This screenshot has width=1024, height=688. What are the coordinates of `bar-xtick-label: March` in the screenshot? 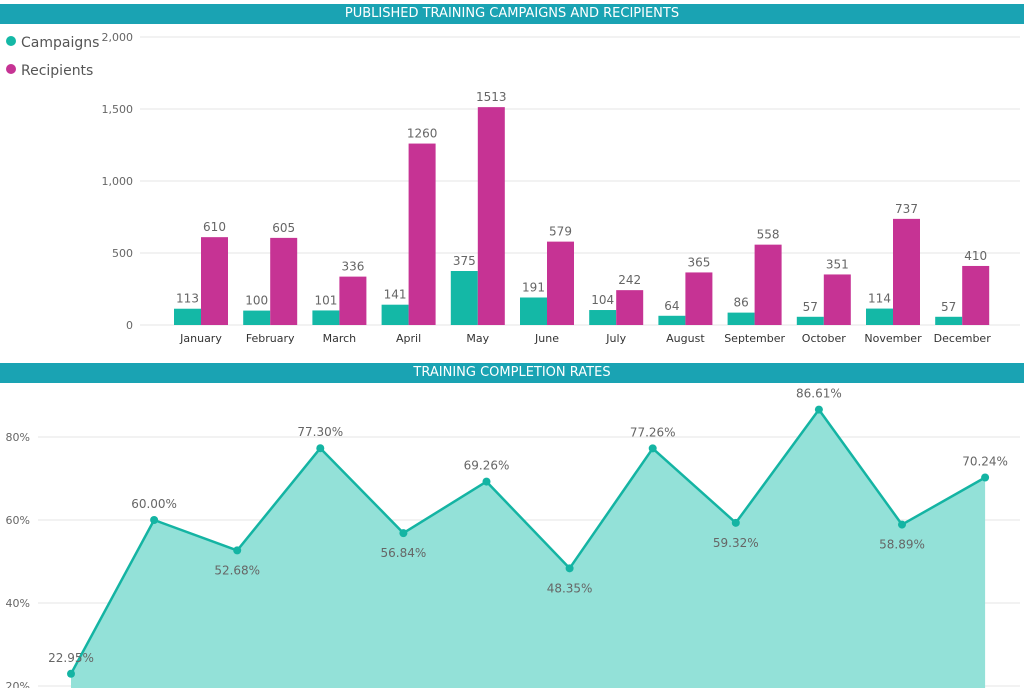 It's located at (340, 338).